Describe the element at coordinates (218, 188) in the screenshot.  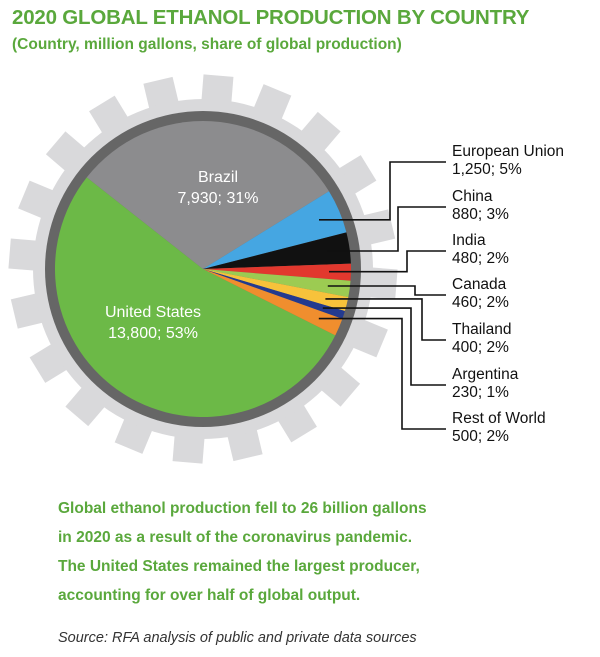
I see `slice-label-brazil: Brazil 7,930; 31%` at that location.